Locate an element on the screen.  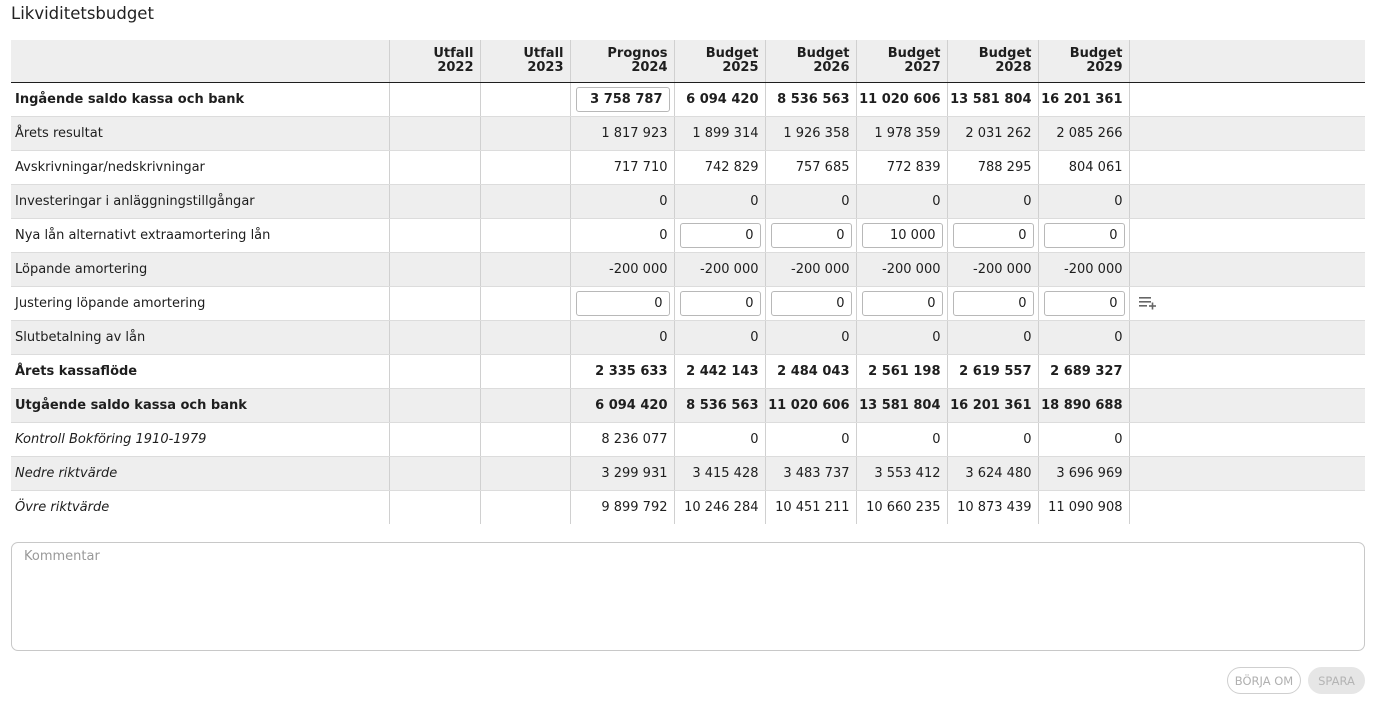
cell-value: 1 978 359 is located at coordinates (901, 133).